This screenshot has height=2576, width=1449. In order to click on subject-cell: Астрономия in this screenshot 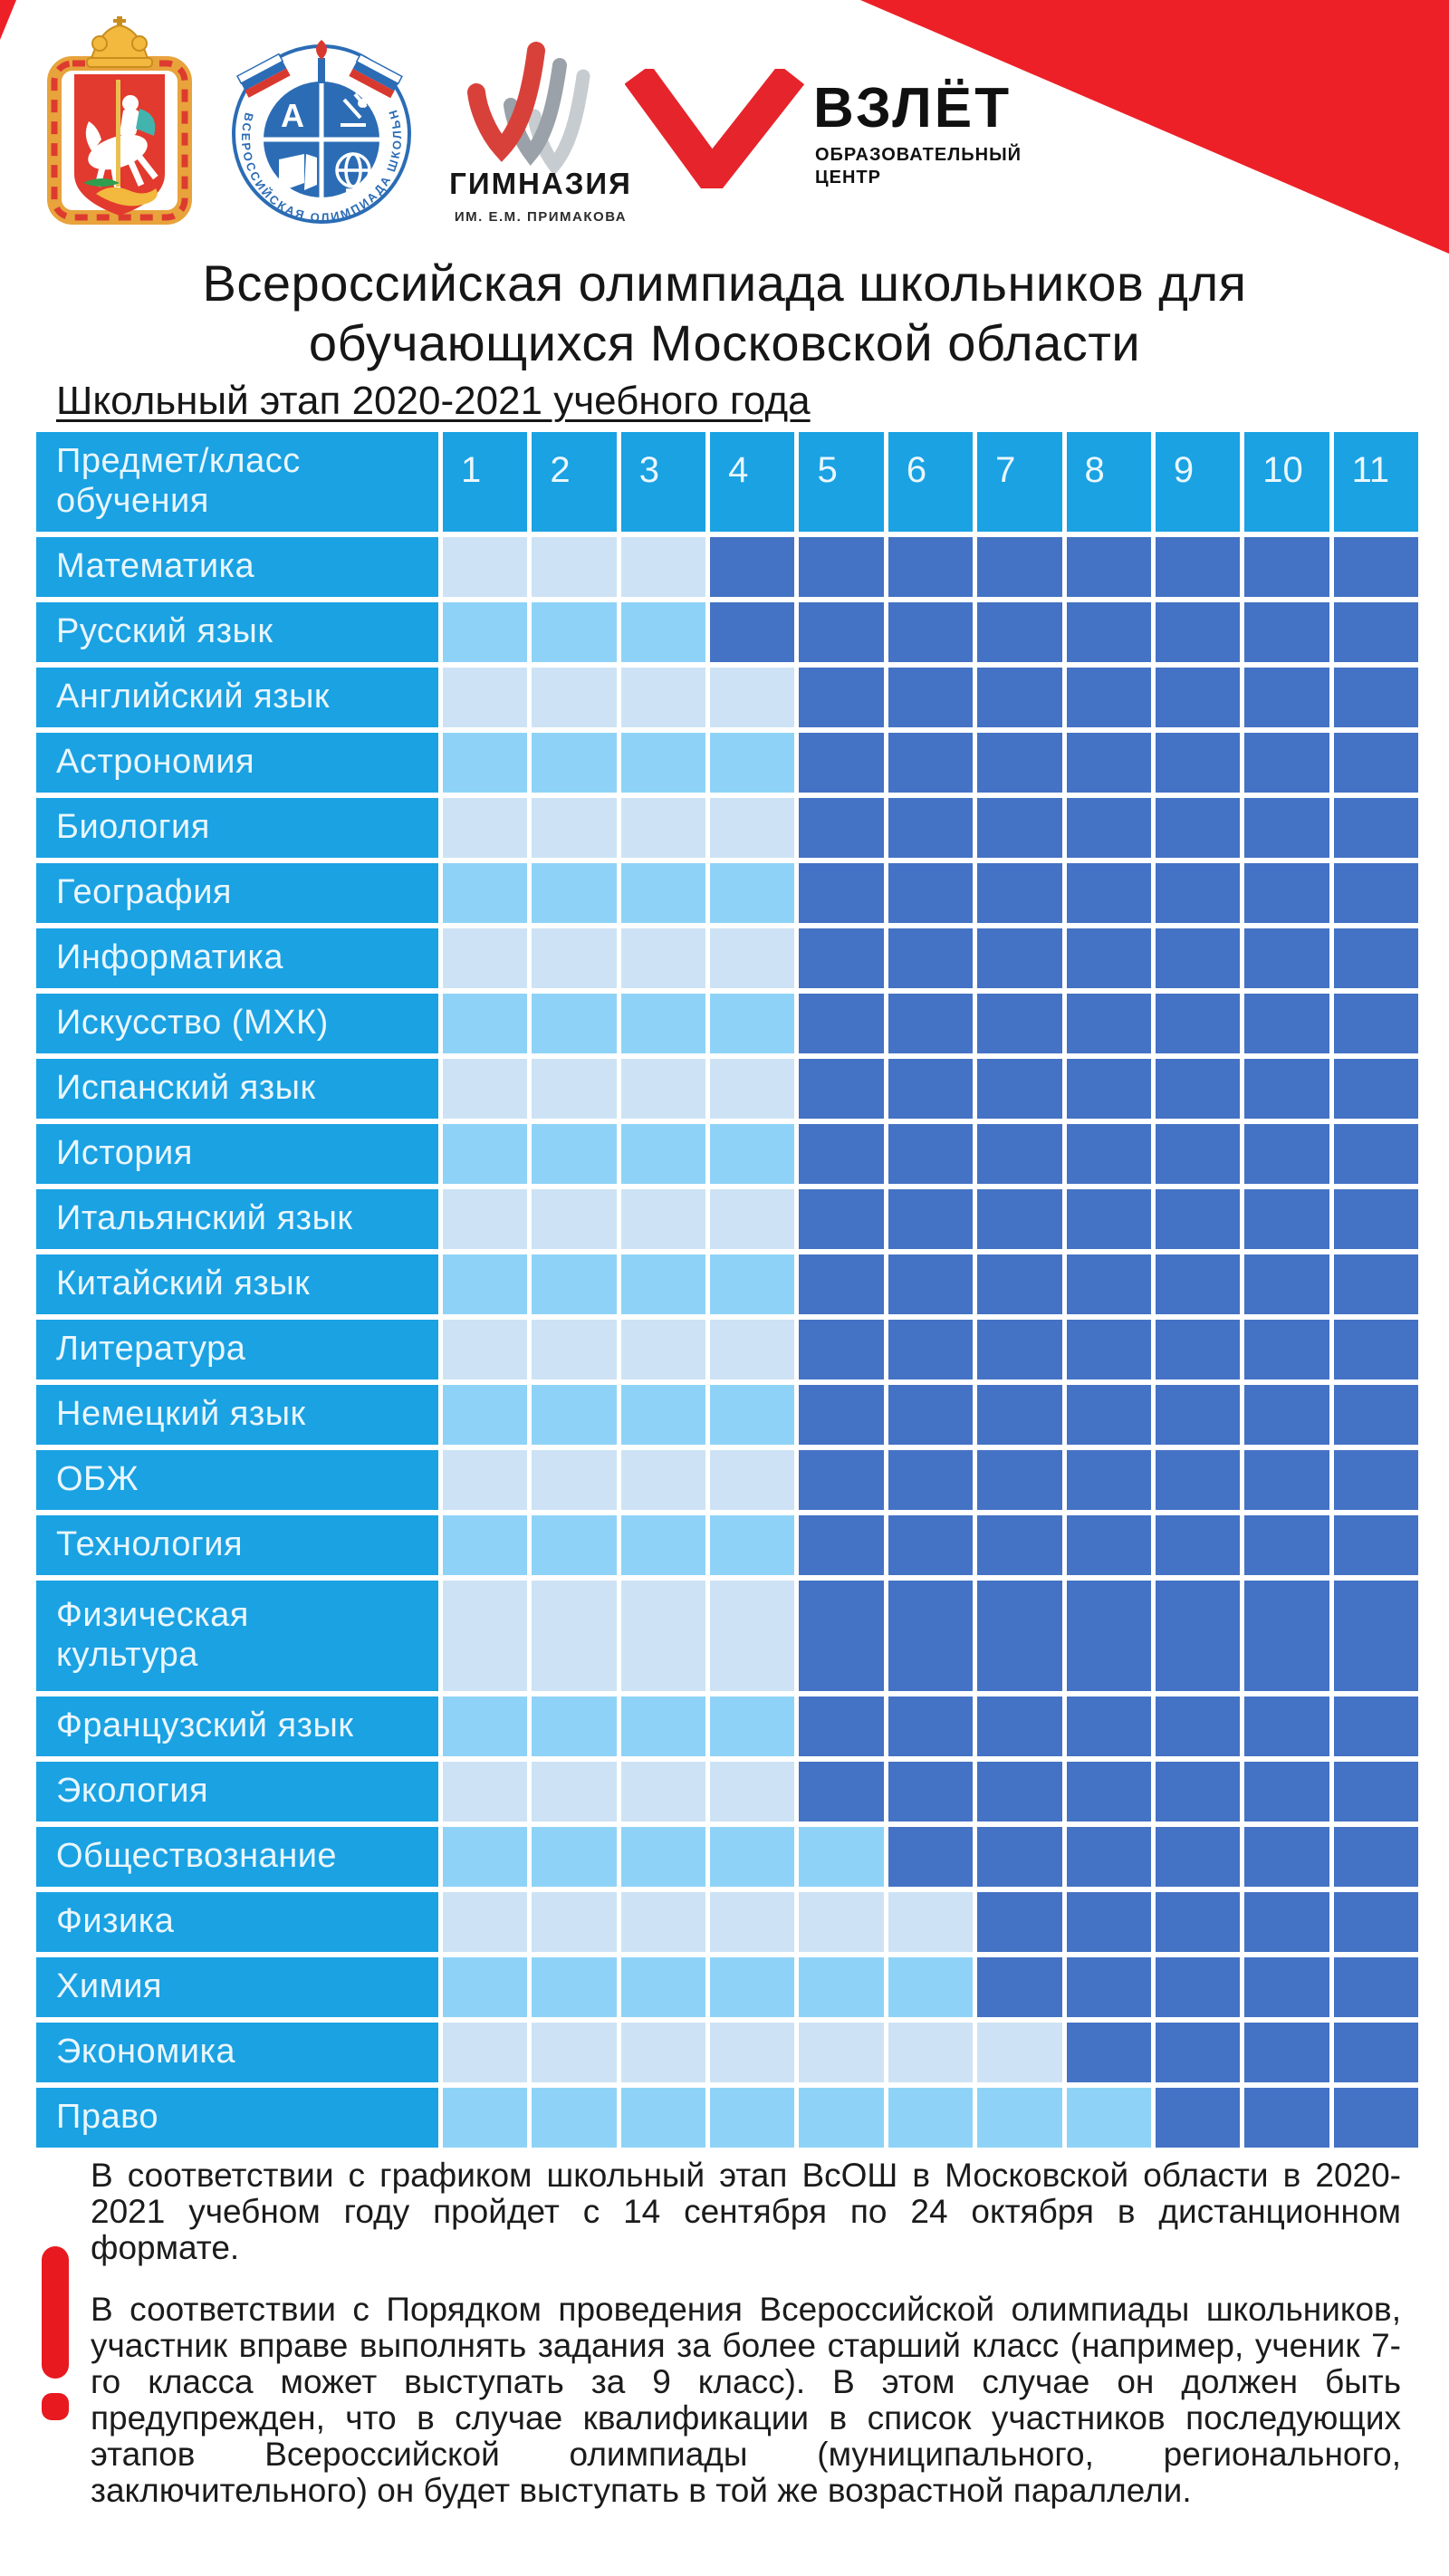, I will do `click(237, 763)`.